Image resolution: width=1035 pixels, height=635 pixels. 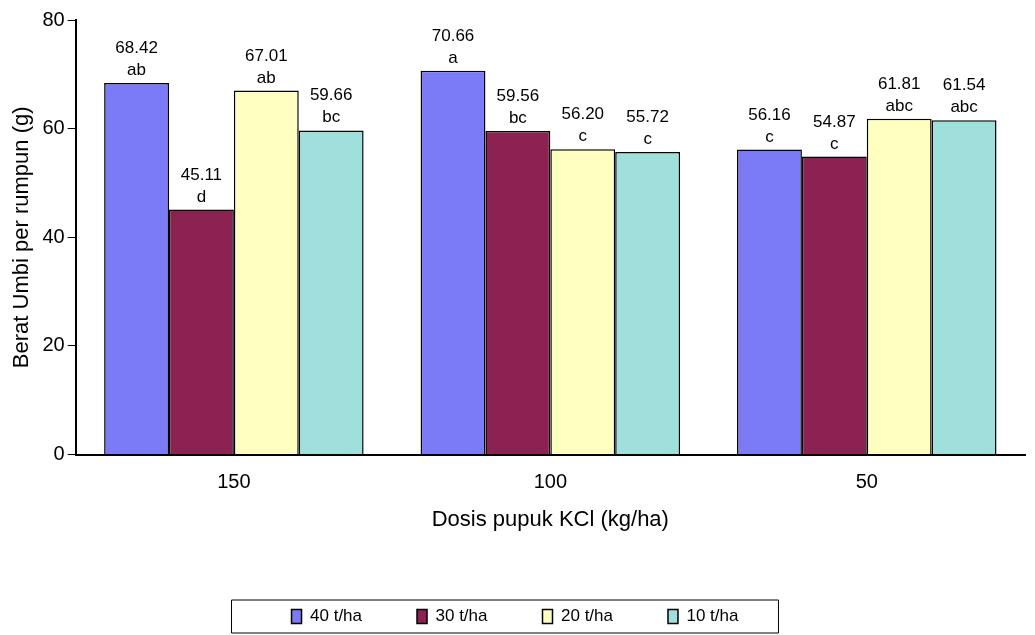 What do you see at coordinates (834, 132) in the screenshot?
I see `data-label: 54.87 c` at bounding box center [834, 132].